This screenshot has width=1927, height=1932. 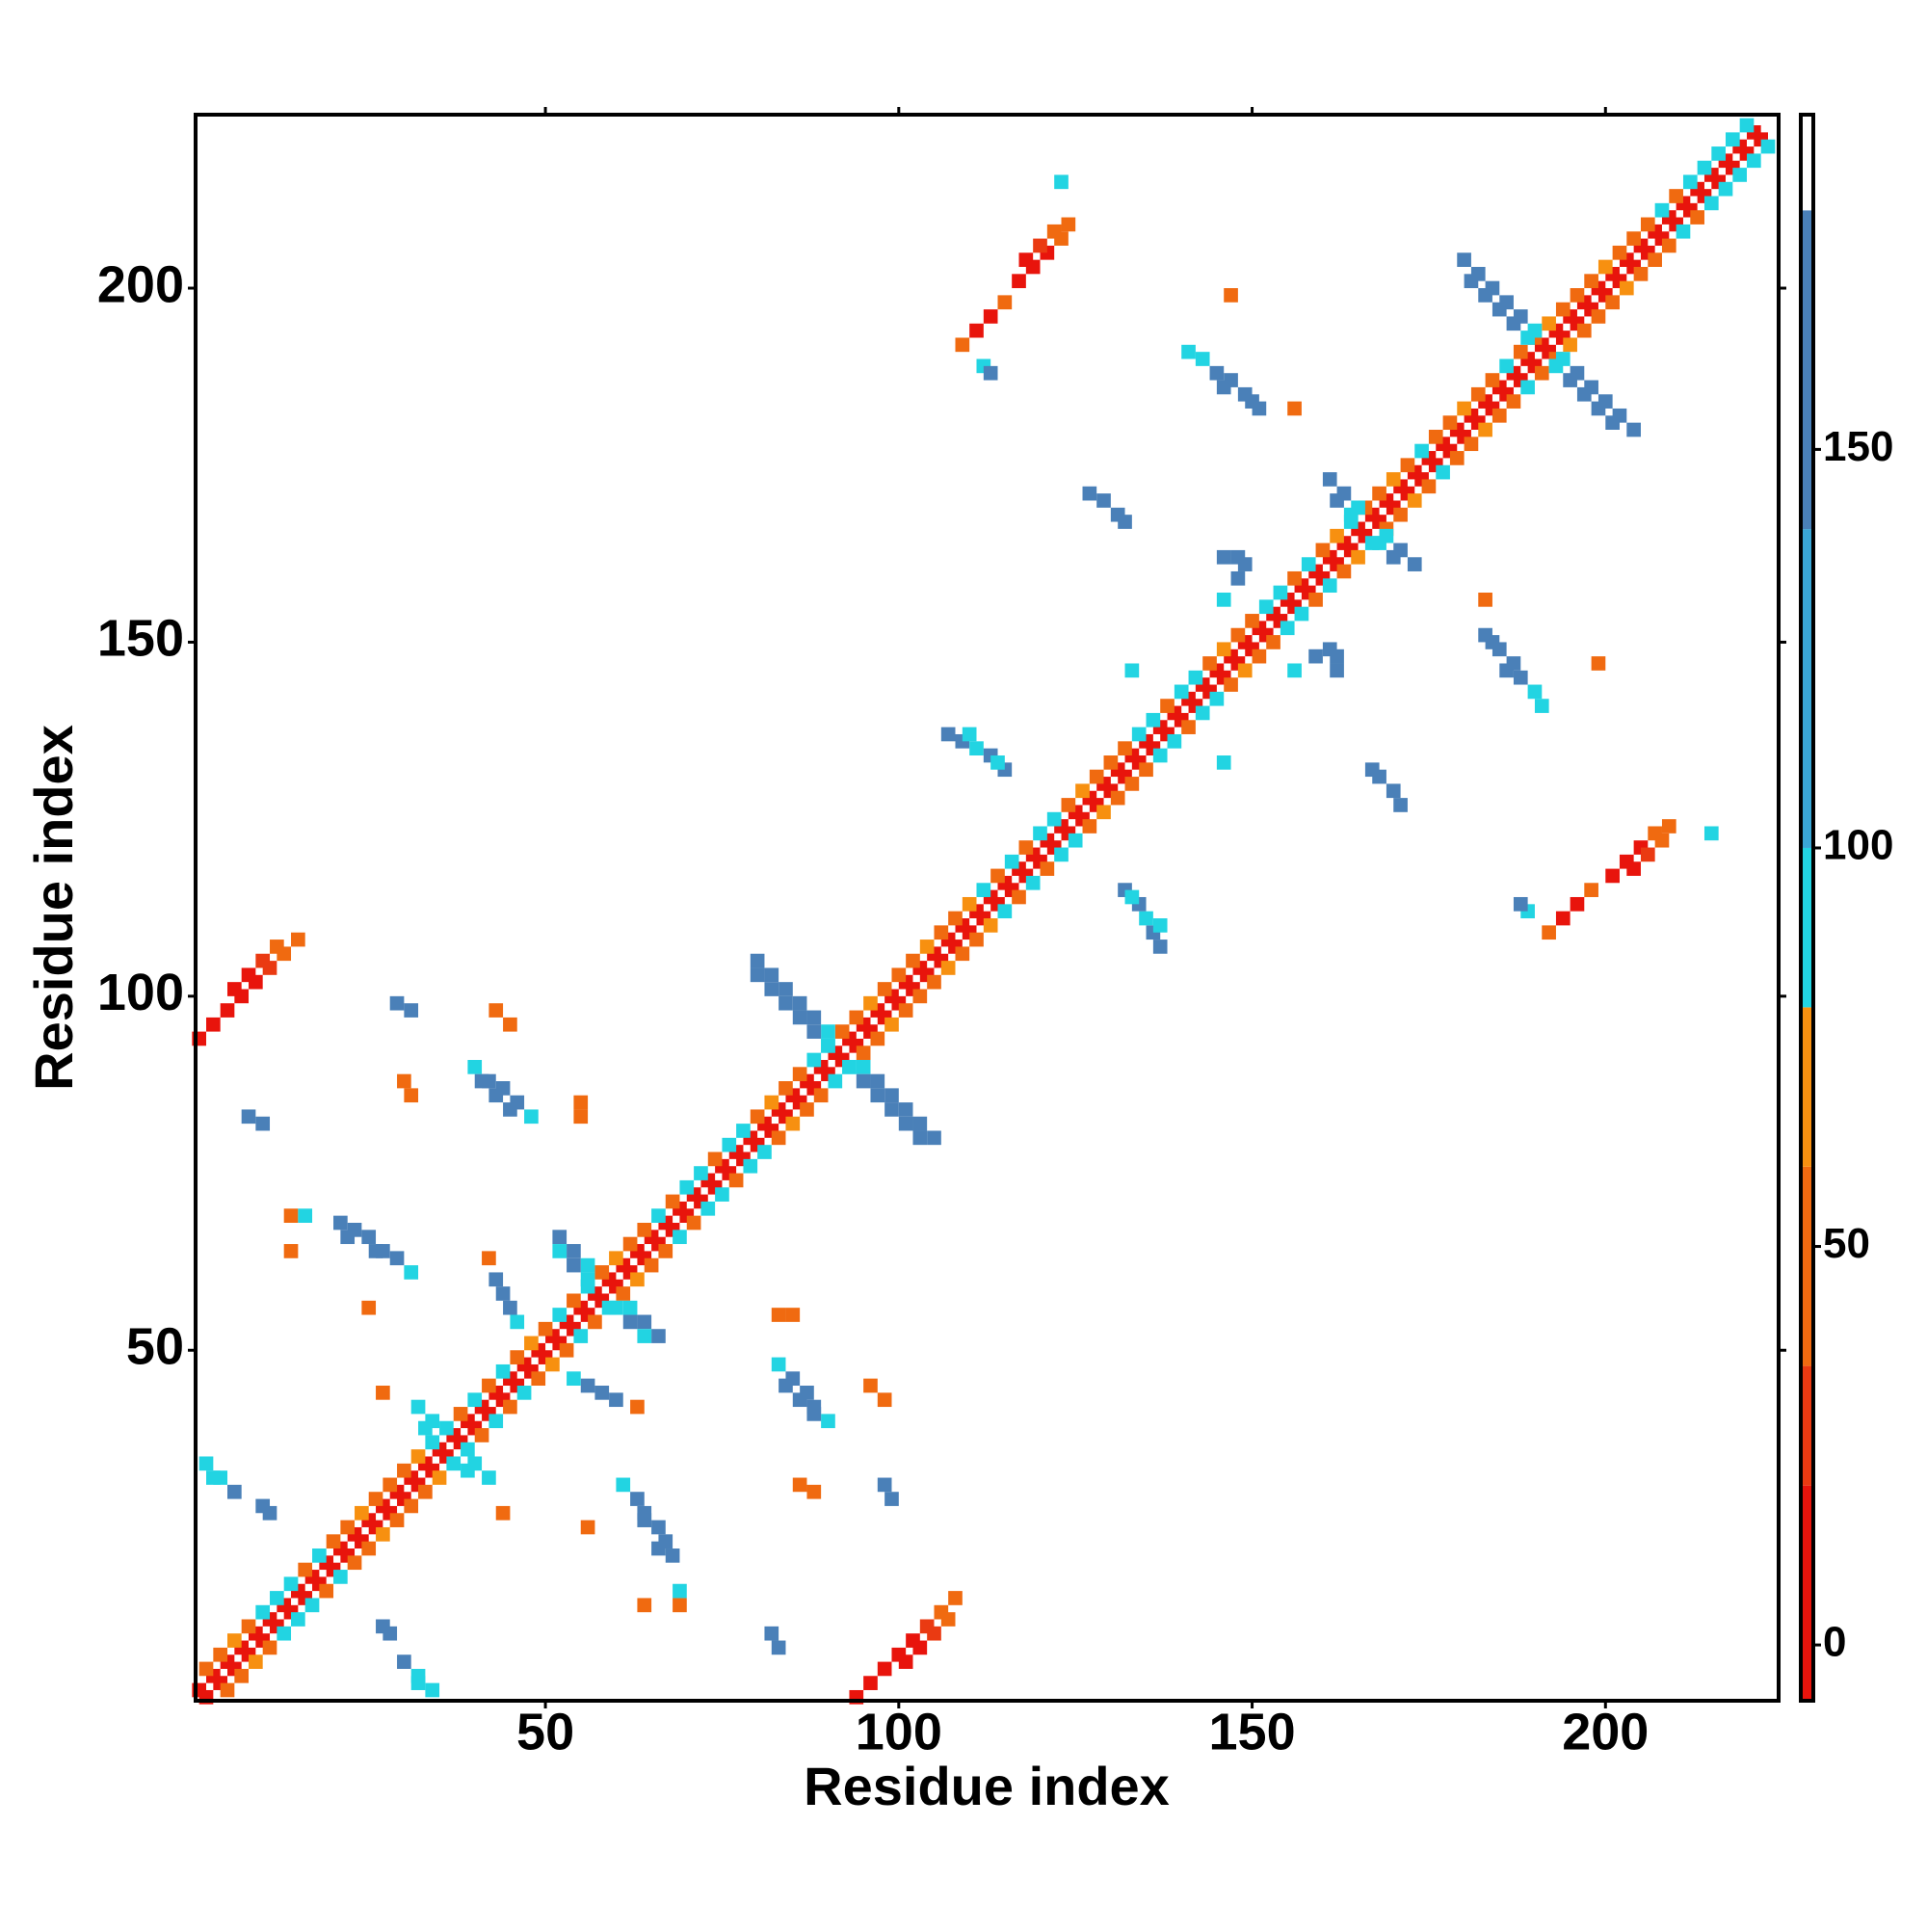 What do you see at coordinates (155, 1347) in the screenshot?
I see `y-tick-label: 50` at bounding box center [155, 1347].